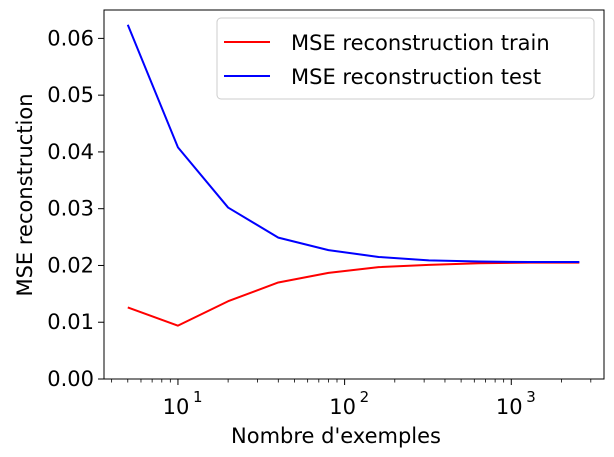 This screenshot has width=614, height=457. I want to click on y-tick-label: 0.06, so click(70, 38).